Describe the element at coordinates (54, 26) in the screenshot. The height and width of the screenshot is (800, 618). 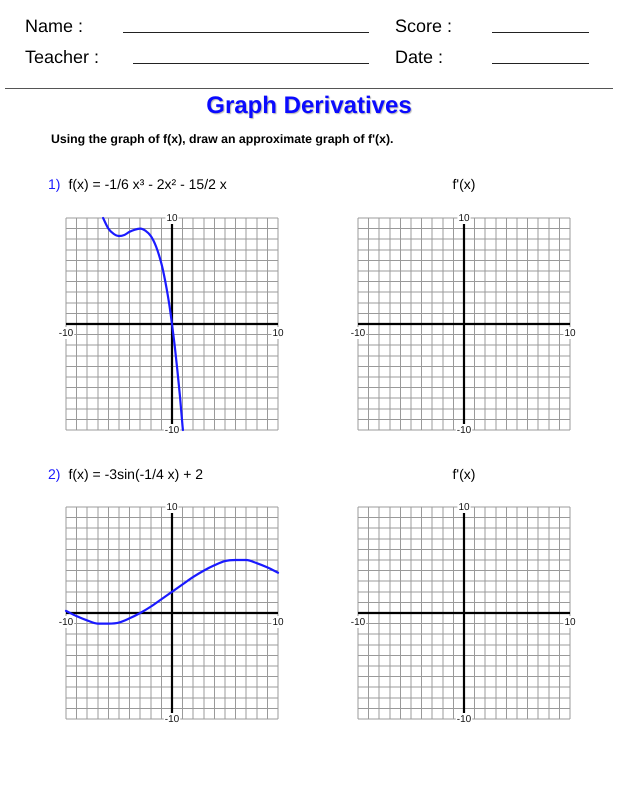
I see `text: Name :` at that location.